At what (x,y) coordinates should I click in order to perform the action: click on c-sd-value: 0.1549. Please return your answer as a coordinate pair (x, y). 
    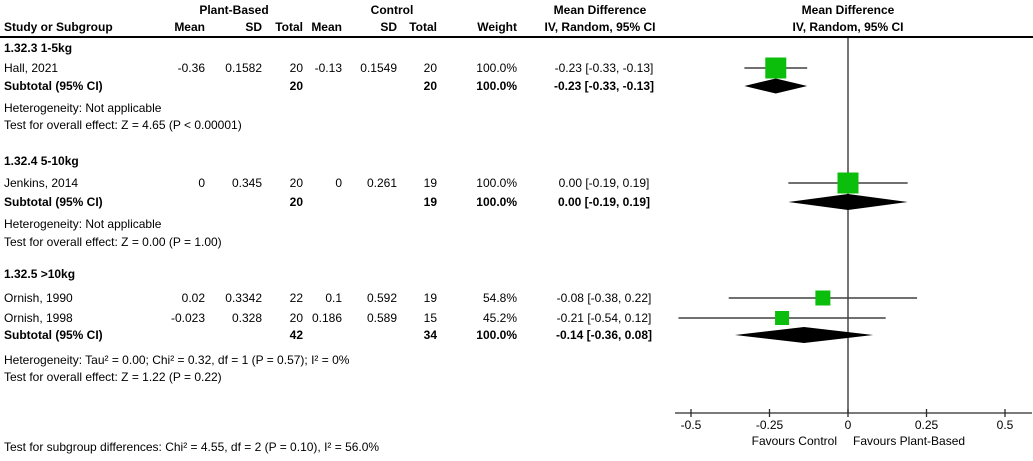
    Looking at the image, I should click on (378, 68).